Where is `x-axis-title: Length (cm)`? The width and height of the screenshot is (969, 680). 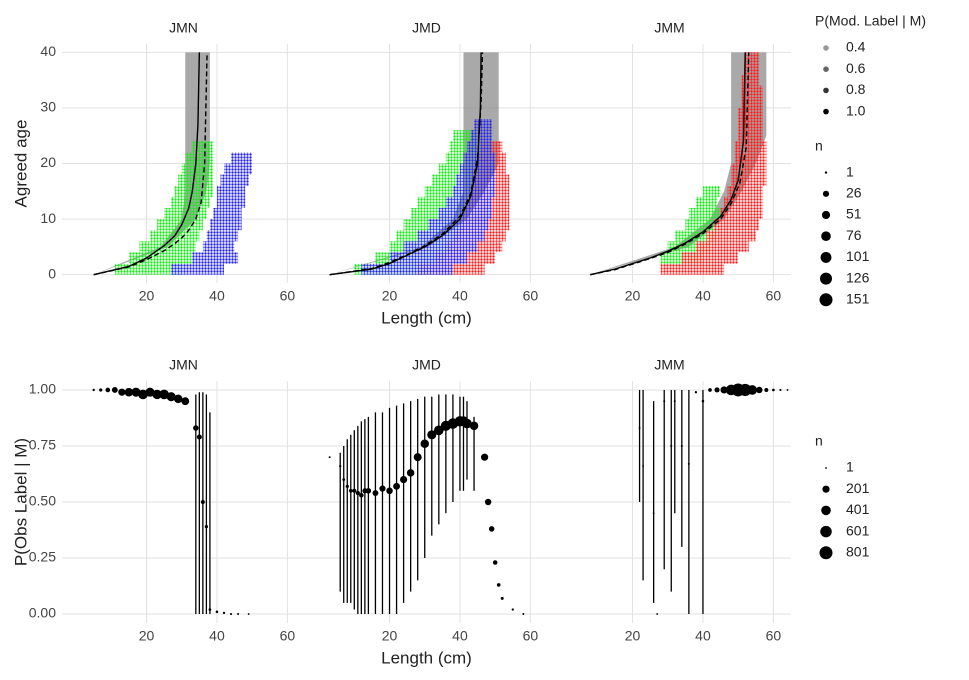
x-axis-title: Length (cm) is located at coordinates (426, 317).